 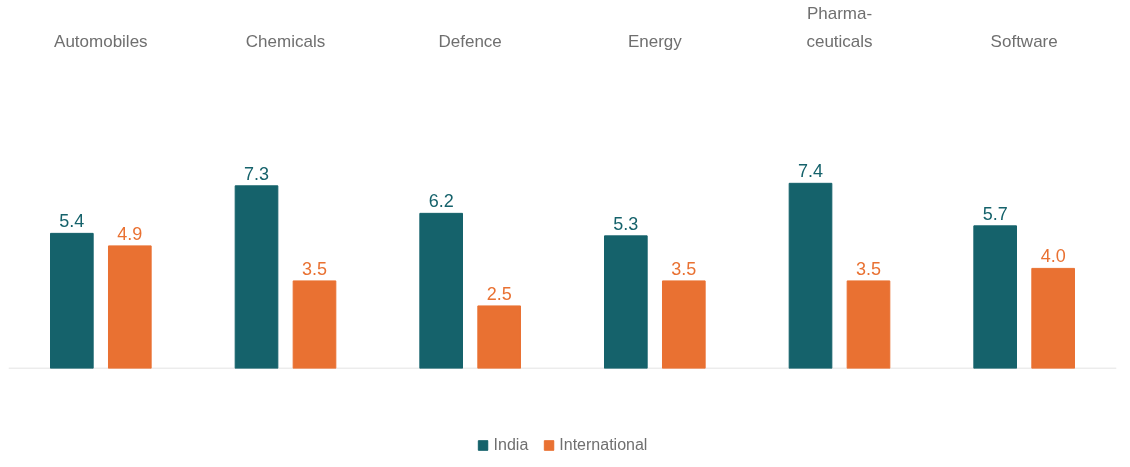 What do you see at coordinates (130, 233) in the screenshot?
I see `data-label: 4.9` at bounding box center [130, 233].